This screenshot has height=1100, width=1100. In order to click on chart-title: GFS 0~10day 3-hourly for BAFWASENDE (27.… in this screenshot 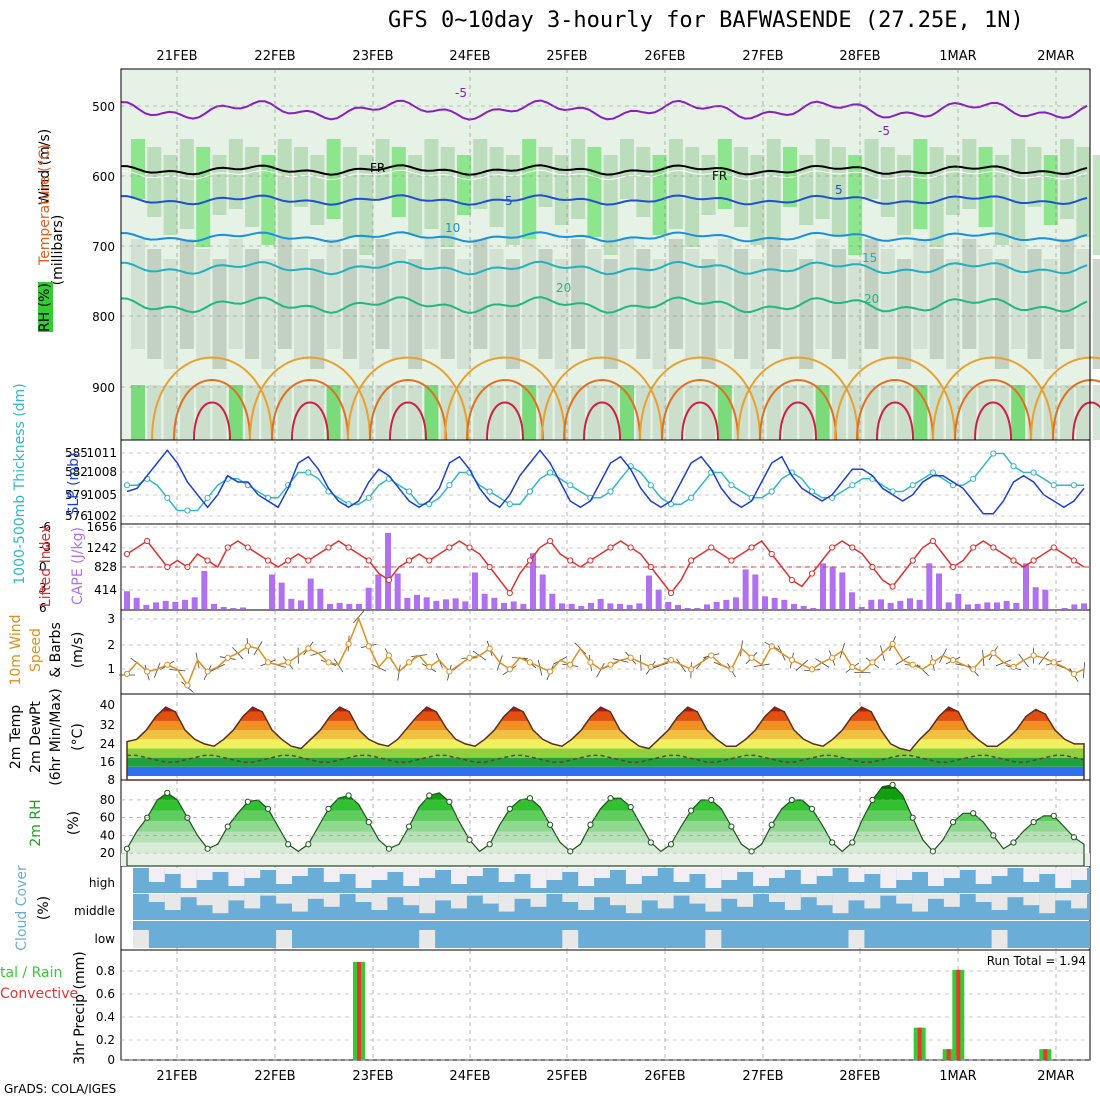, I will do `click(706, 20)`.